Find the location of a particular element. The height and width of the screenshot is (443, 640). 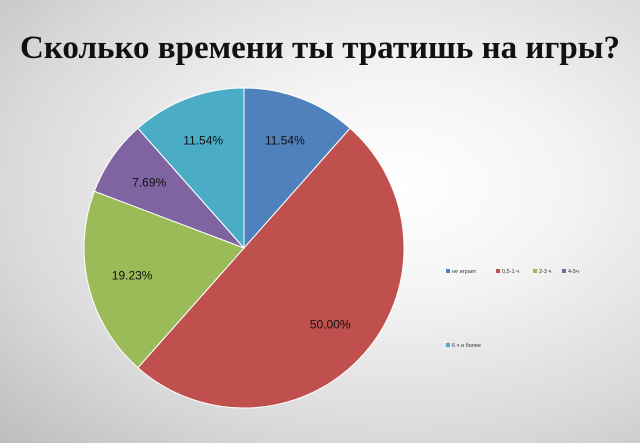

legend-label: 6 ч и более is located at coordinates (466, 346).